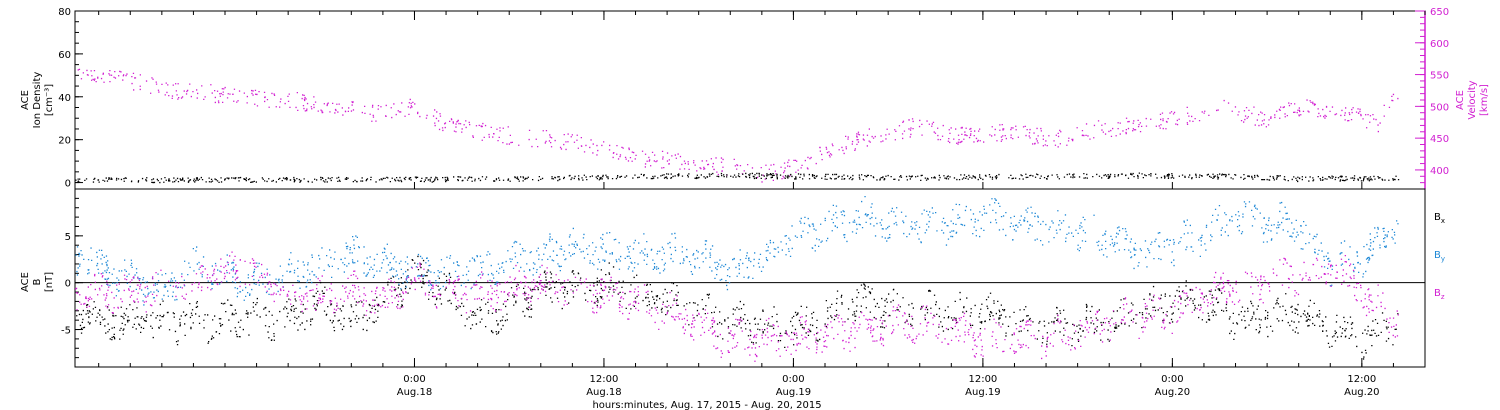  What do you see at coordinates (37, 281) in the screenshot?
I see `b-axis-label-line-1: B` at bounding box center [37, 281].